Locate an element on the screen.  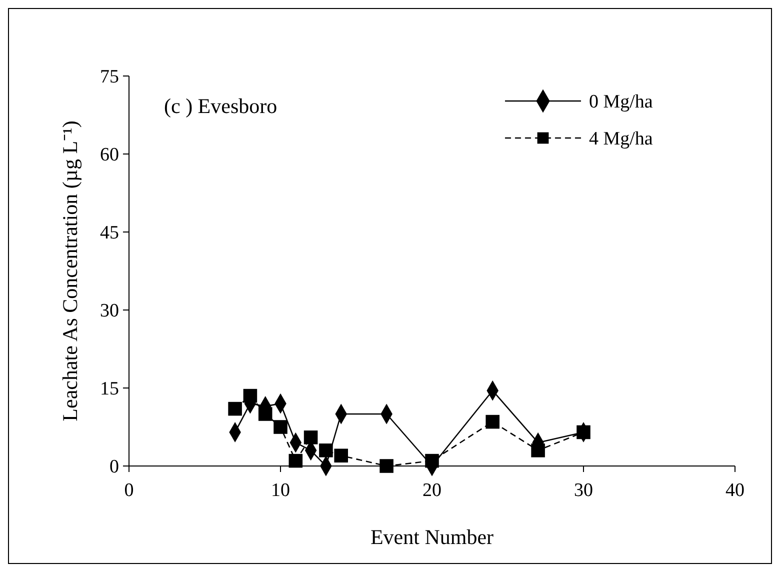
x-axis-title: Event Number is located at coordinates (432, 537).